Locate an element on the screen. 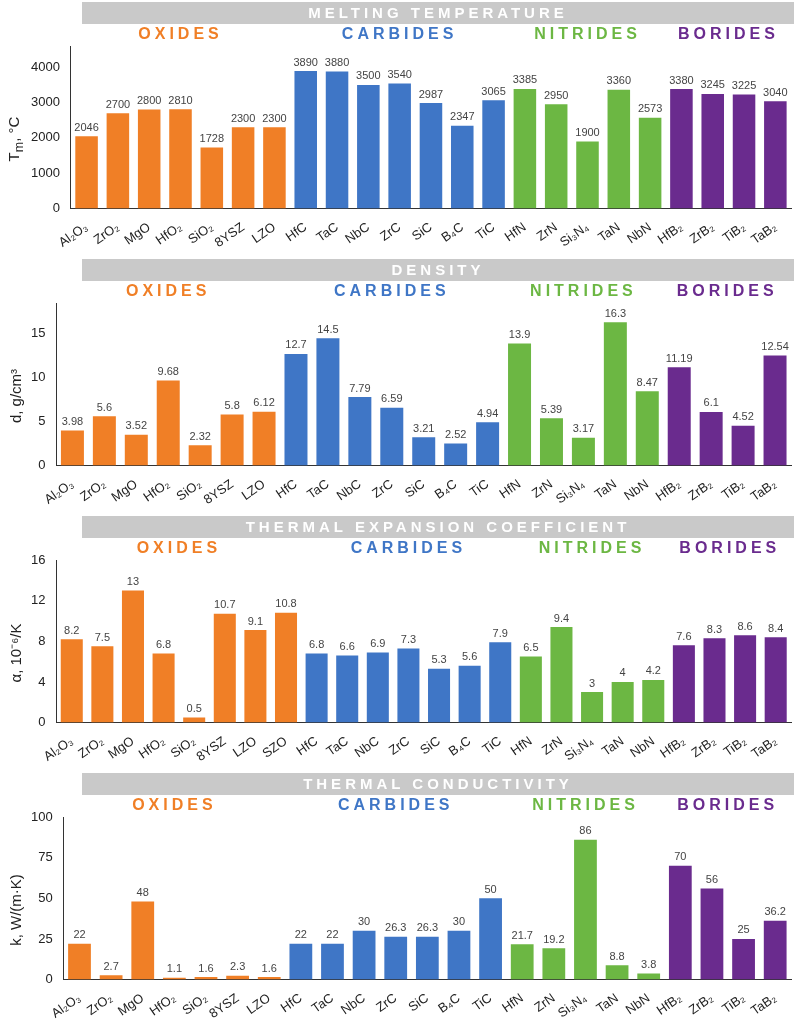  data-label: 4.94 is located at coordinates (487, 412).